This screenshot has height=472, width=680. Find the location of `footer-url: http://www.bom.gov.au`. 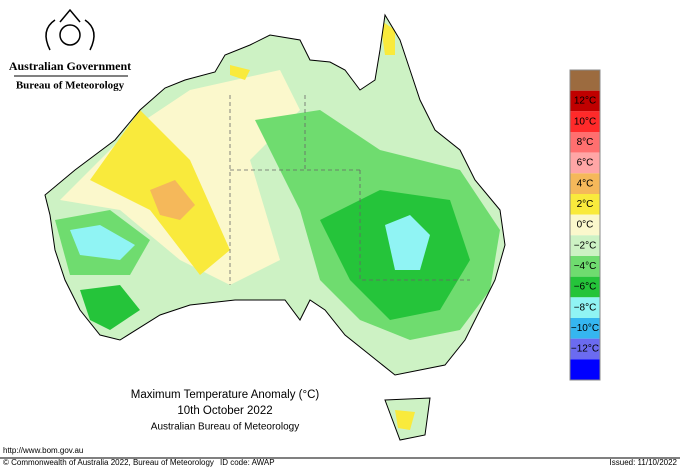

footer-url: http://www.bom.gov.au is located at coordinates (43, 450).